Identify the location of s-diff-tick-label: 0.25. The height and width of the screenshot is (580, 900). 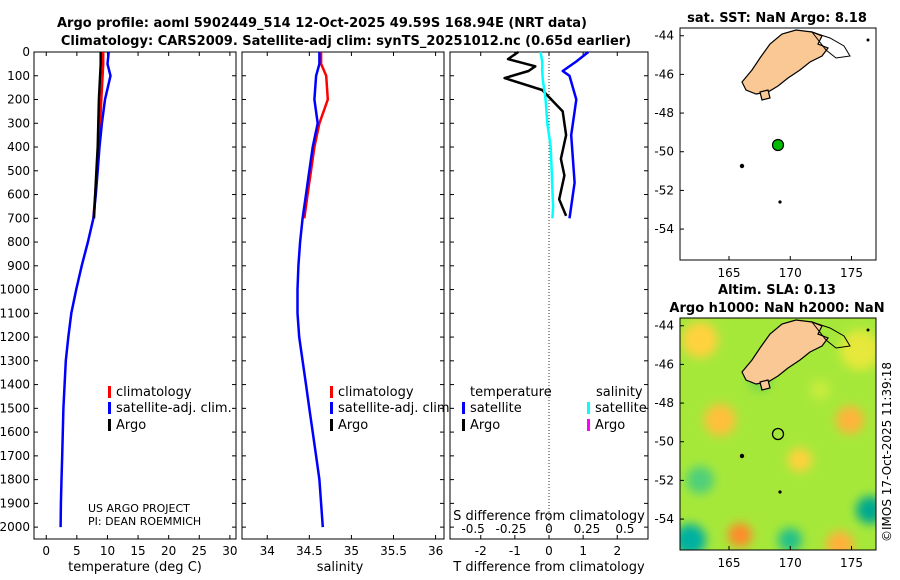
(587, 529).